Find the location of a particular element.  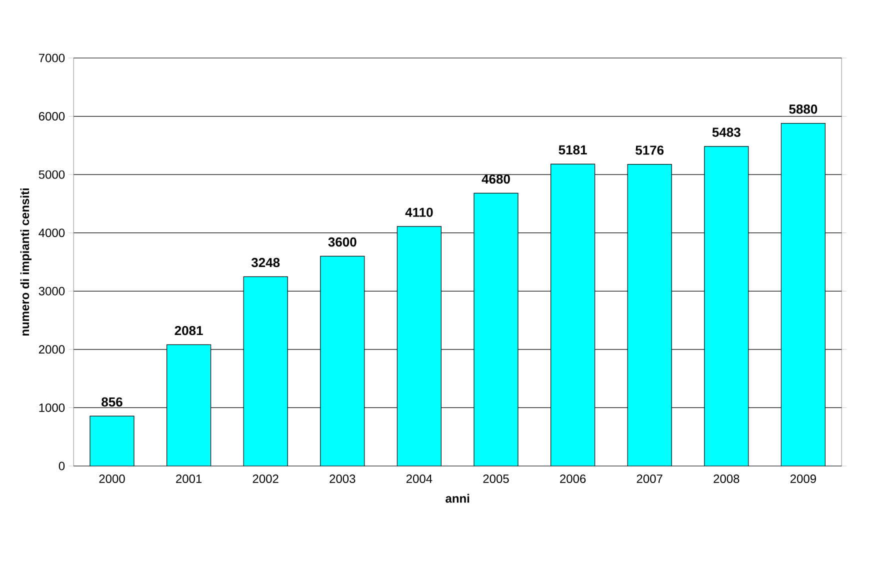

y-tick-label: 6000 is located at coordinates (51, 116).